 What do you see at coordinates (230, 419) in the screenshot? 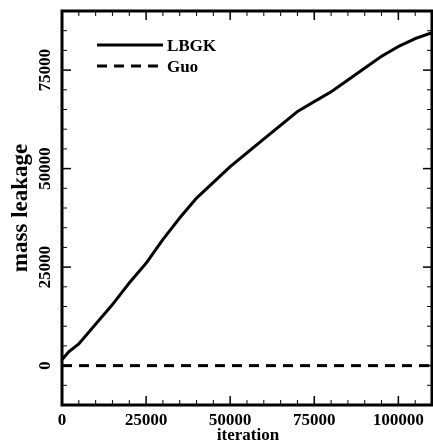
I see `x-tick-label: 50000` at bounding box center [230, 419].